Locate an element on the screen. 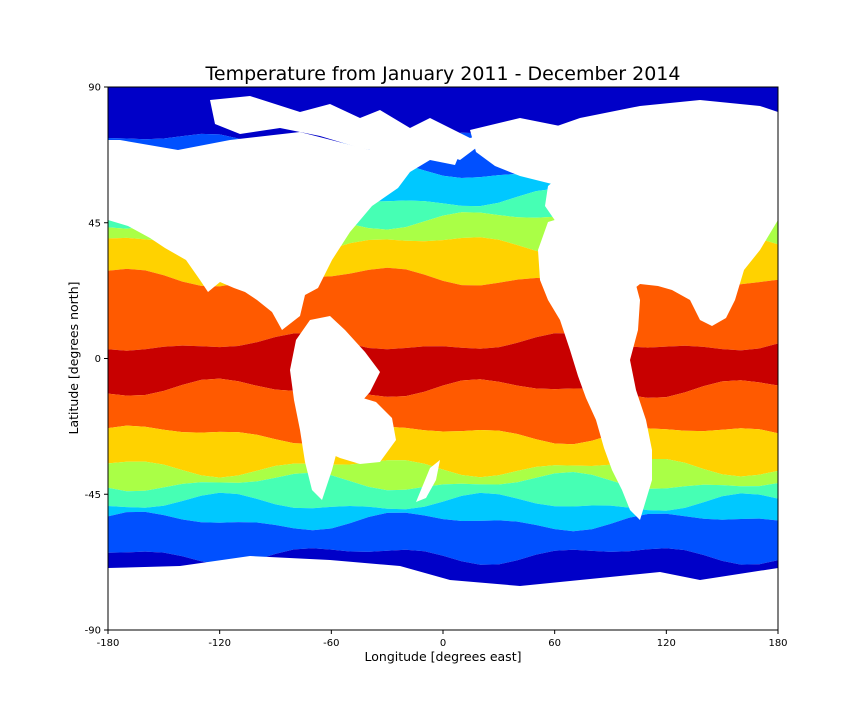 This screenshot has height=720, width=864. land-north-america is located at coordinates (285, 231).